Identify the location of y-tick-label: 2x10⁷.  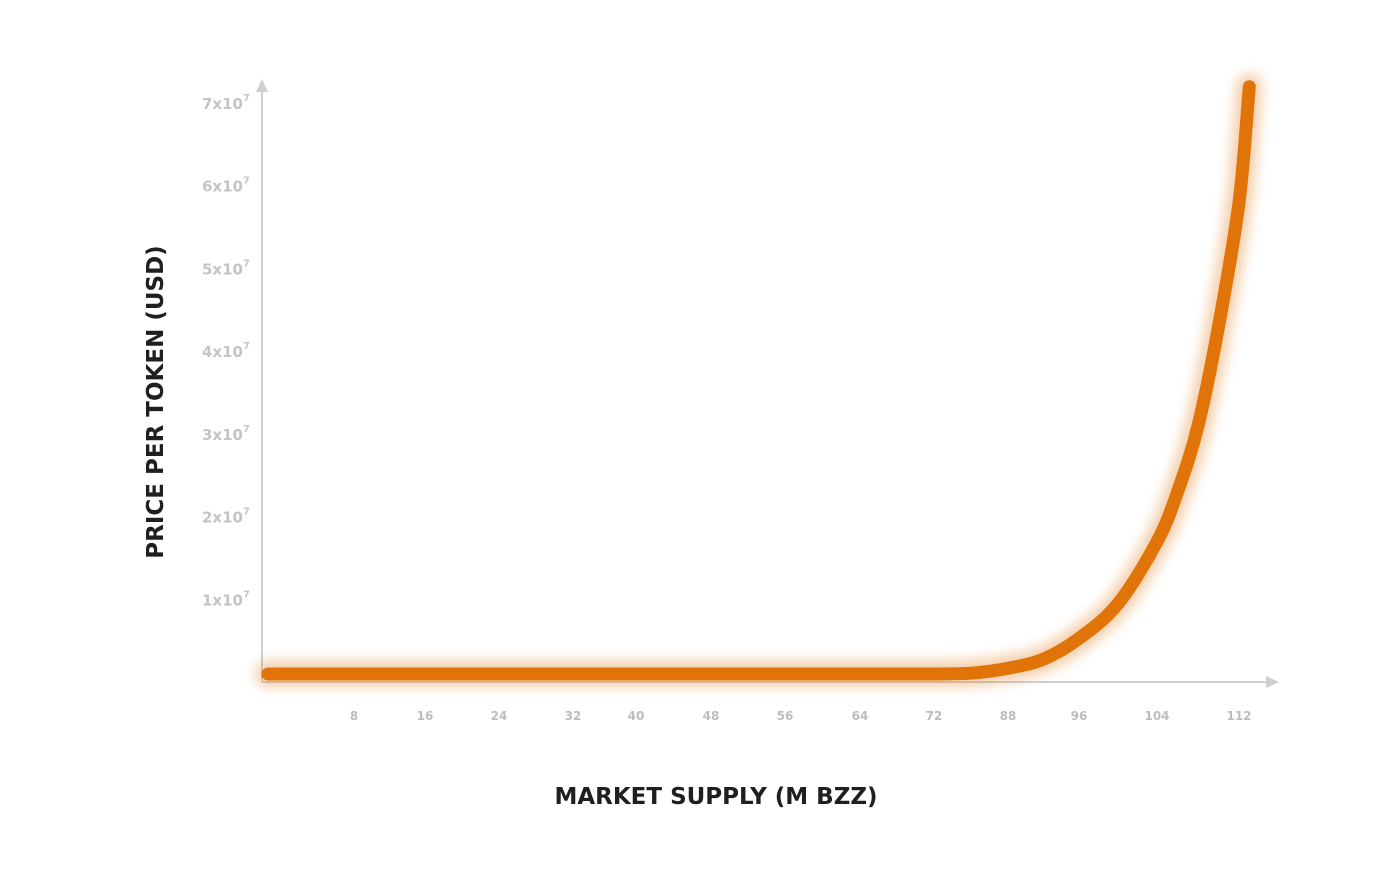
(226, 517).